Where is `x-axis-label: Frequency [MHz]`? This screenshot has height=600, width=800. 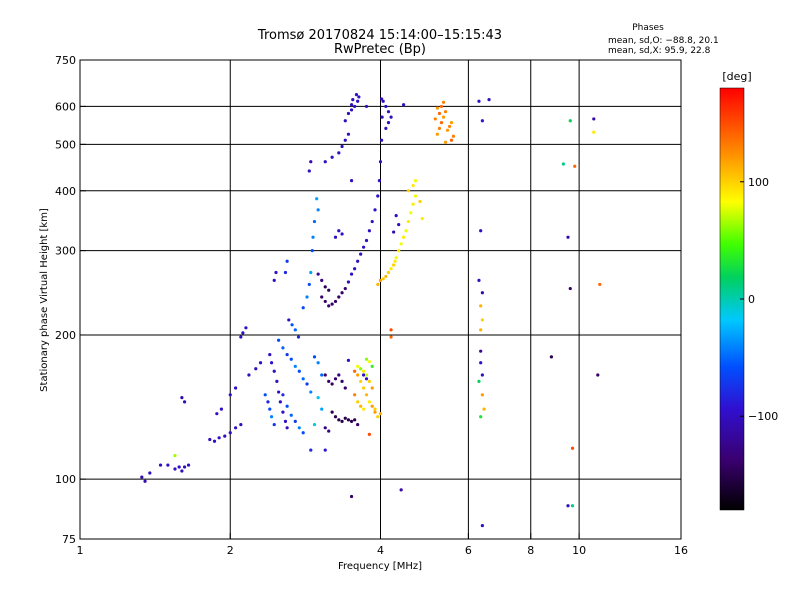
x-axis-label: Frequency [MHz] is located at coordinates (380, 566).